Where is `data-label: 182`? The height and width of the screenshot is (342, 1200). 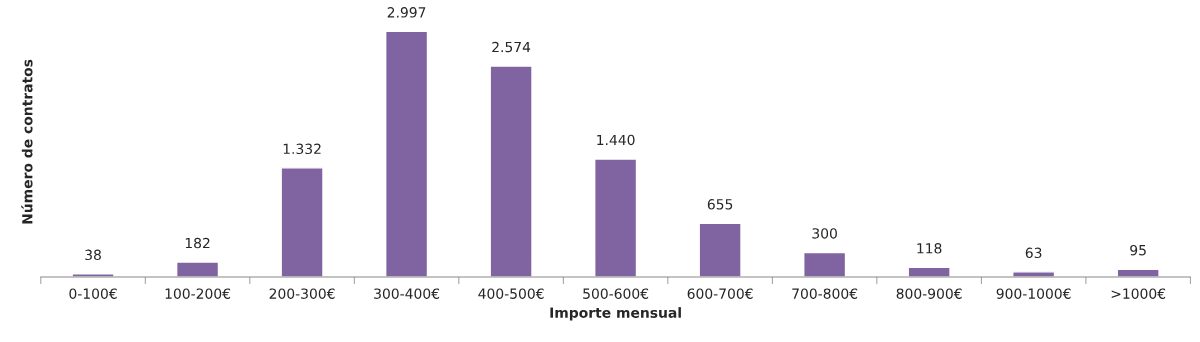 data-label: 182 is located at coordinates (197, 243).